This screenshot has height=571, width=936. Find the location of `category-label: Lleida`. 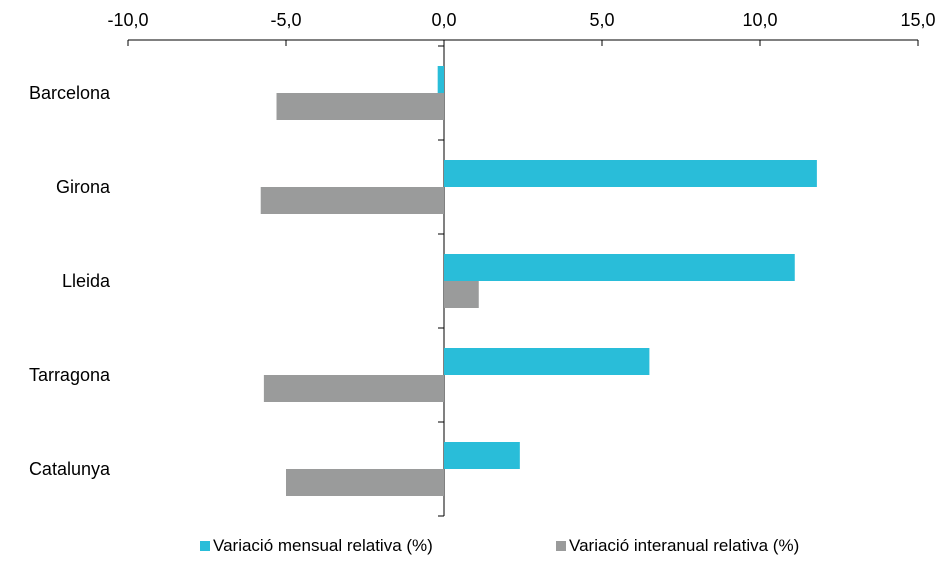

category-label: Lleida is located at coordinates (86, 281).